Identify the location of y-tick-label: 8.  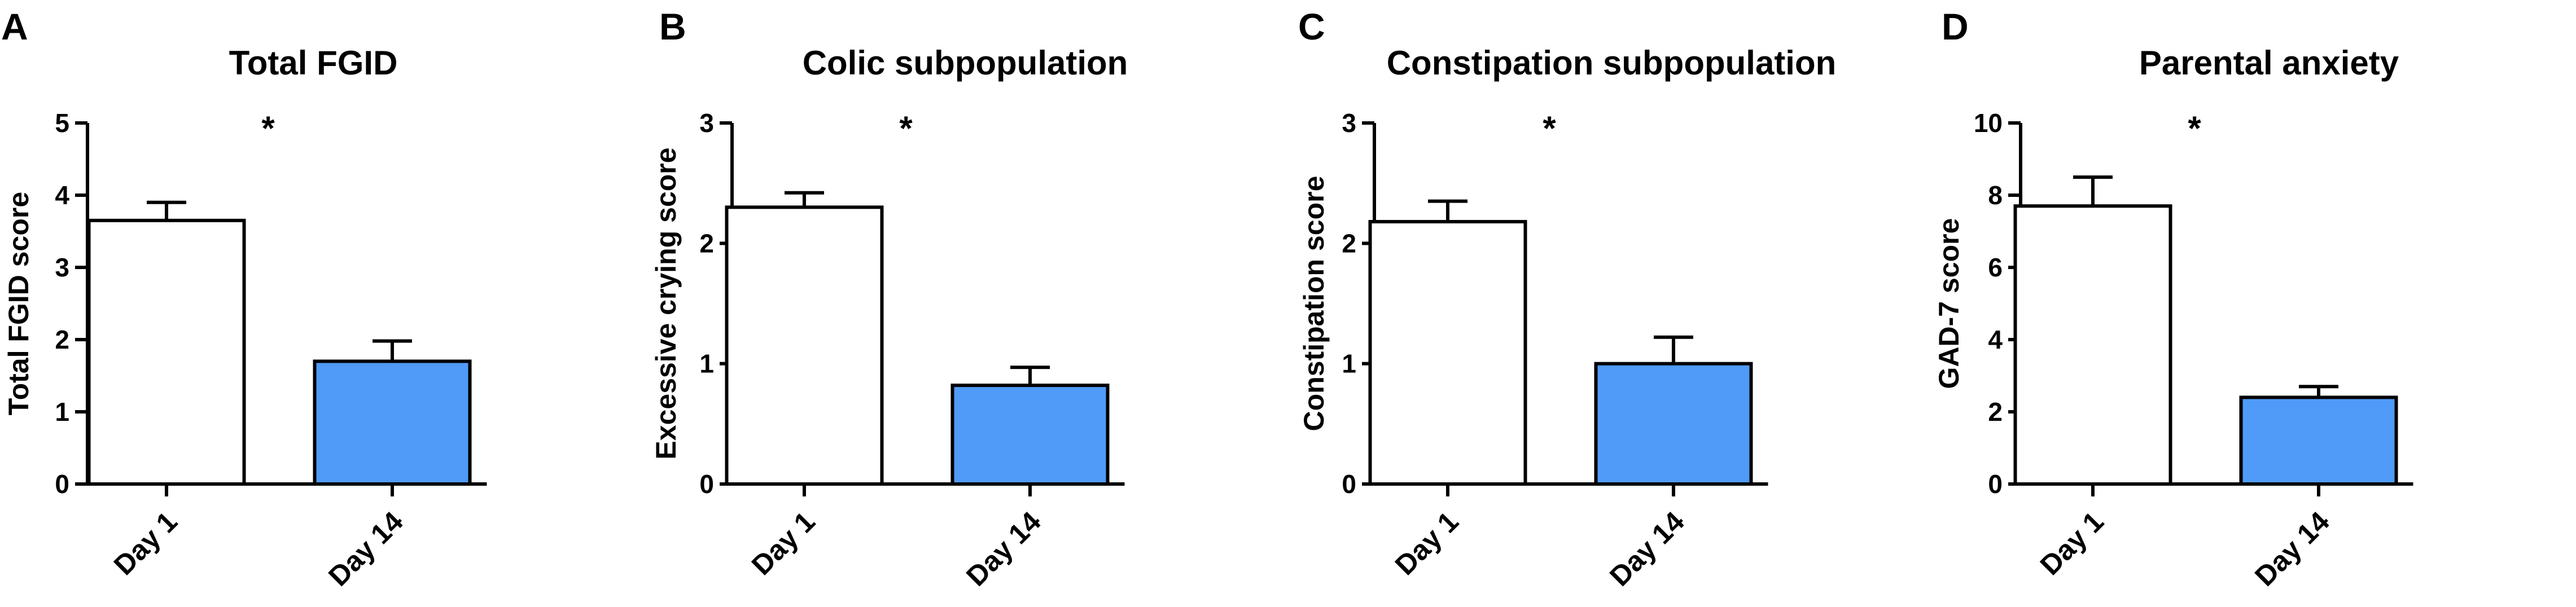
(1995, 195).